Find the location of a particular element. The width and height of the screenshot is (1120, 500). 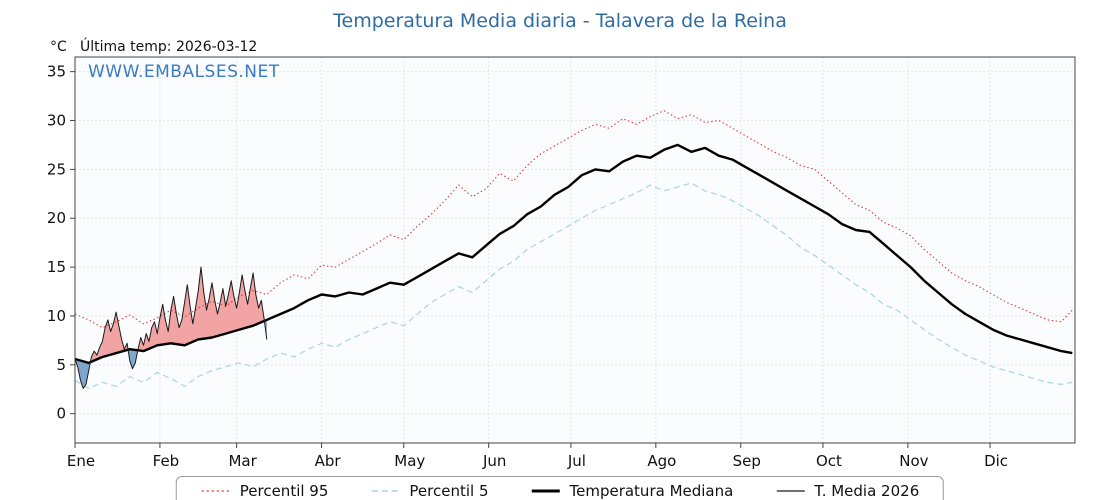

watermark: WWW.EMBALSES.NET is located at coordinates (184, 72).